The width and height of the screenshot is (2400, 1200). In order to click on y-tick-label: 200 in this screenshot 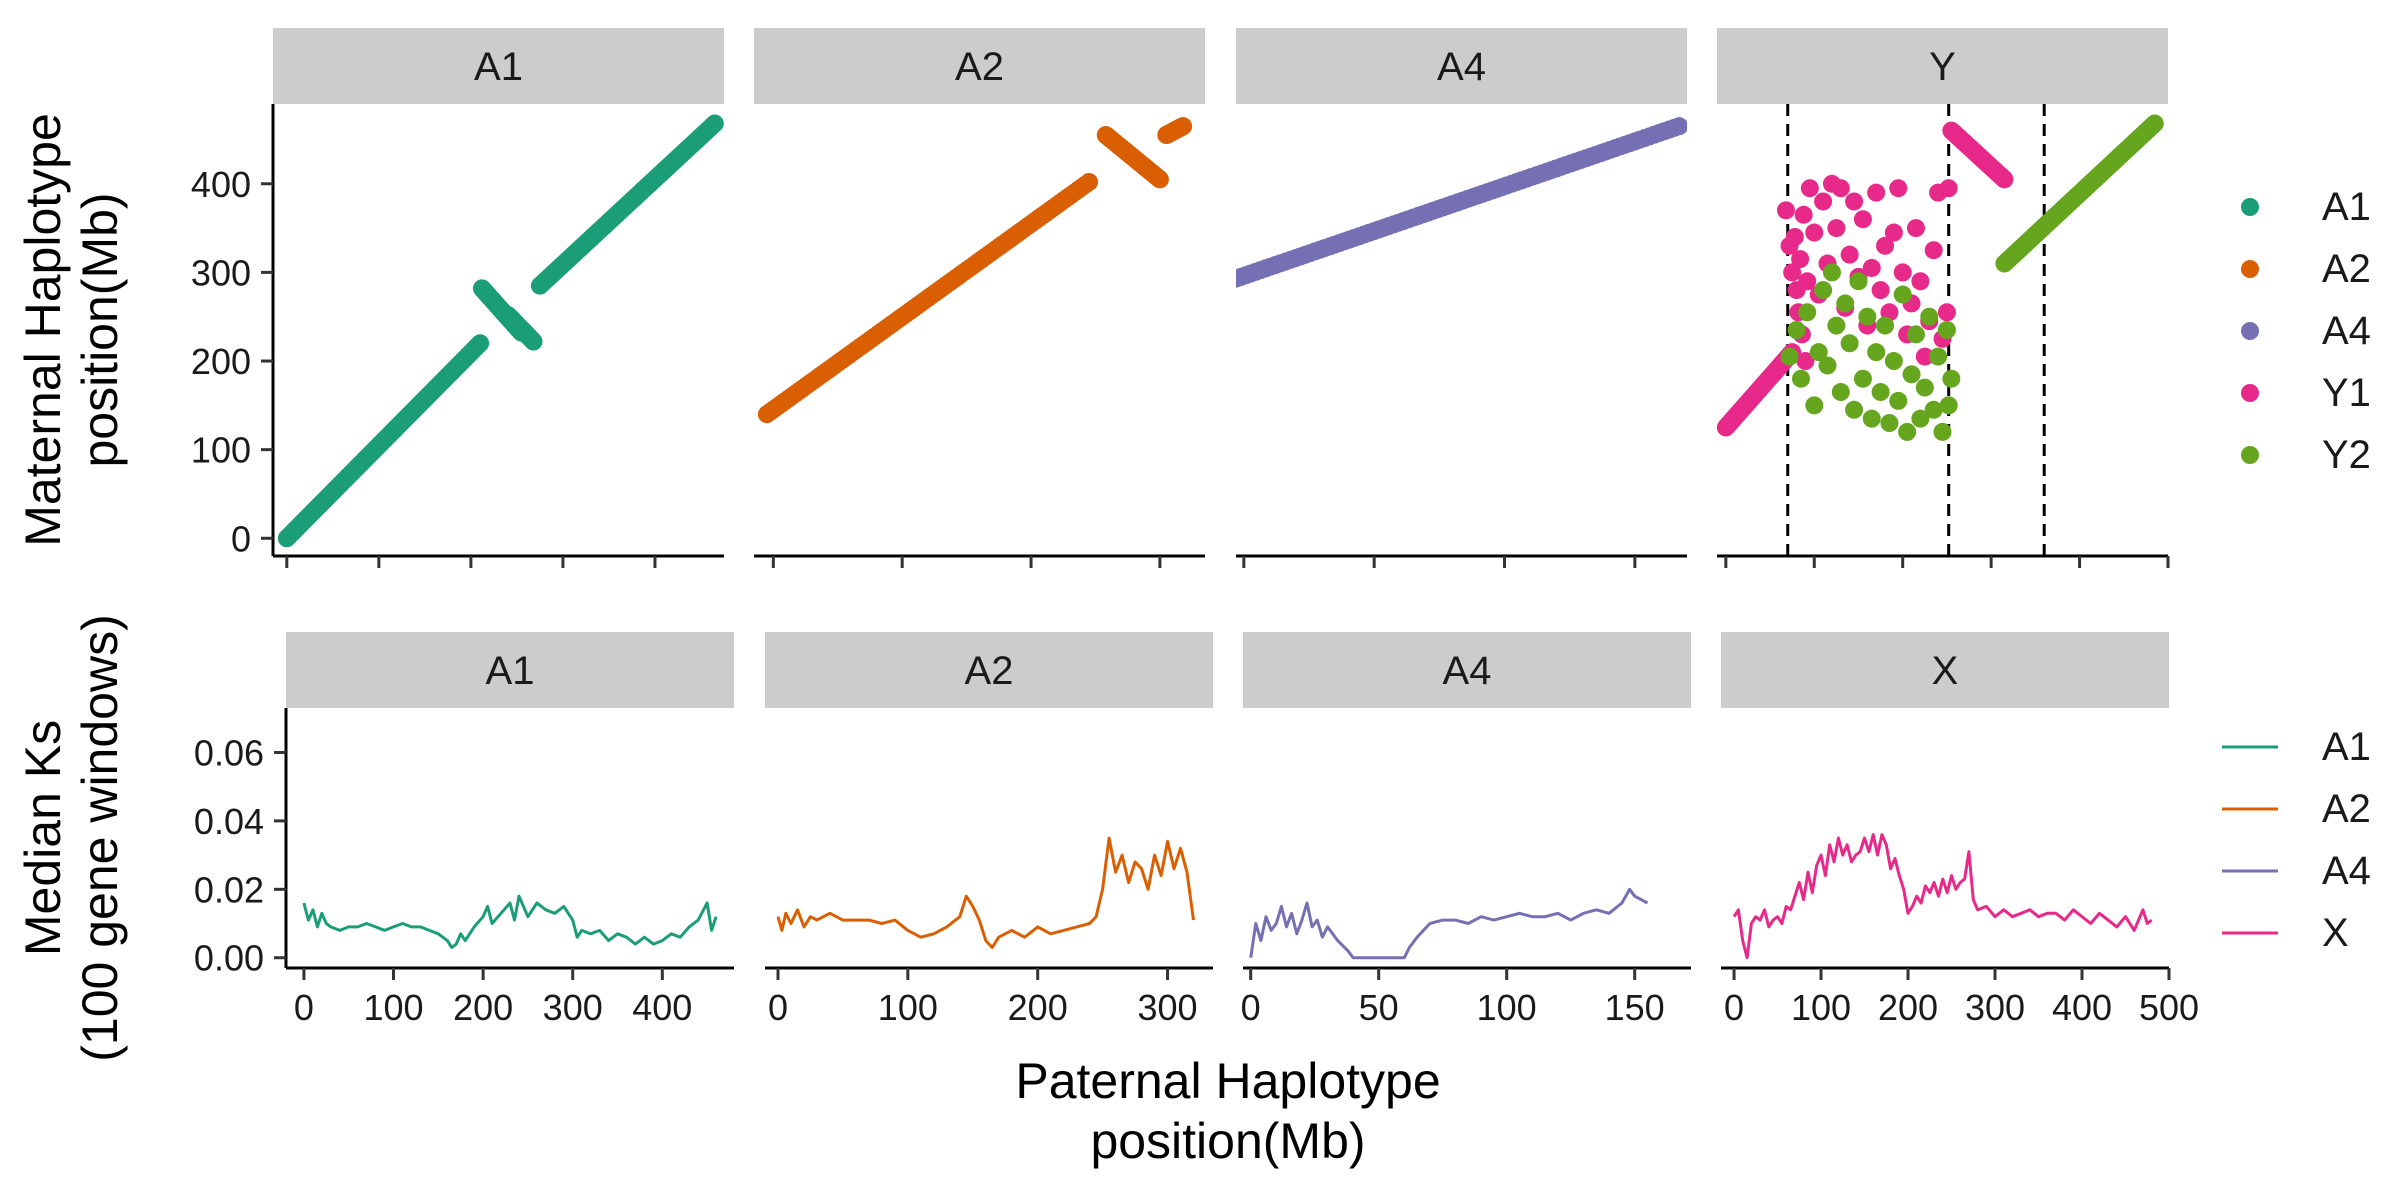, I will do `click(221, 361)`.